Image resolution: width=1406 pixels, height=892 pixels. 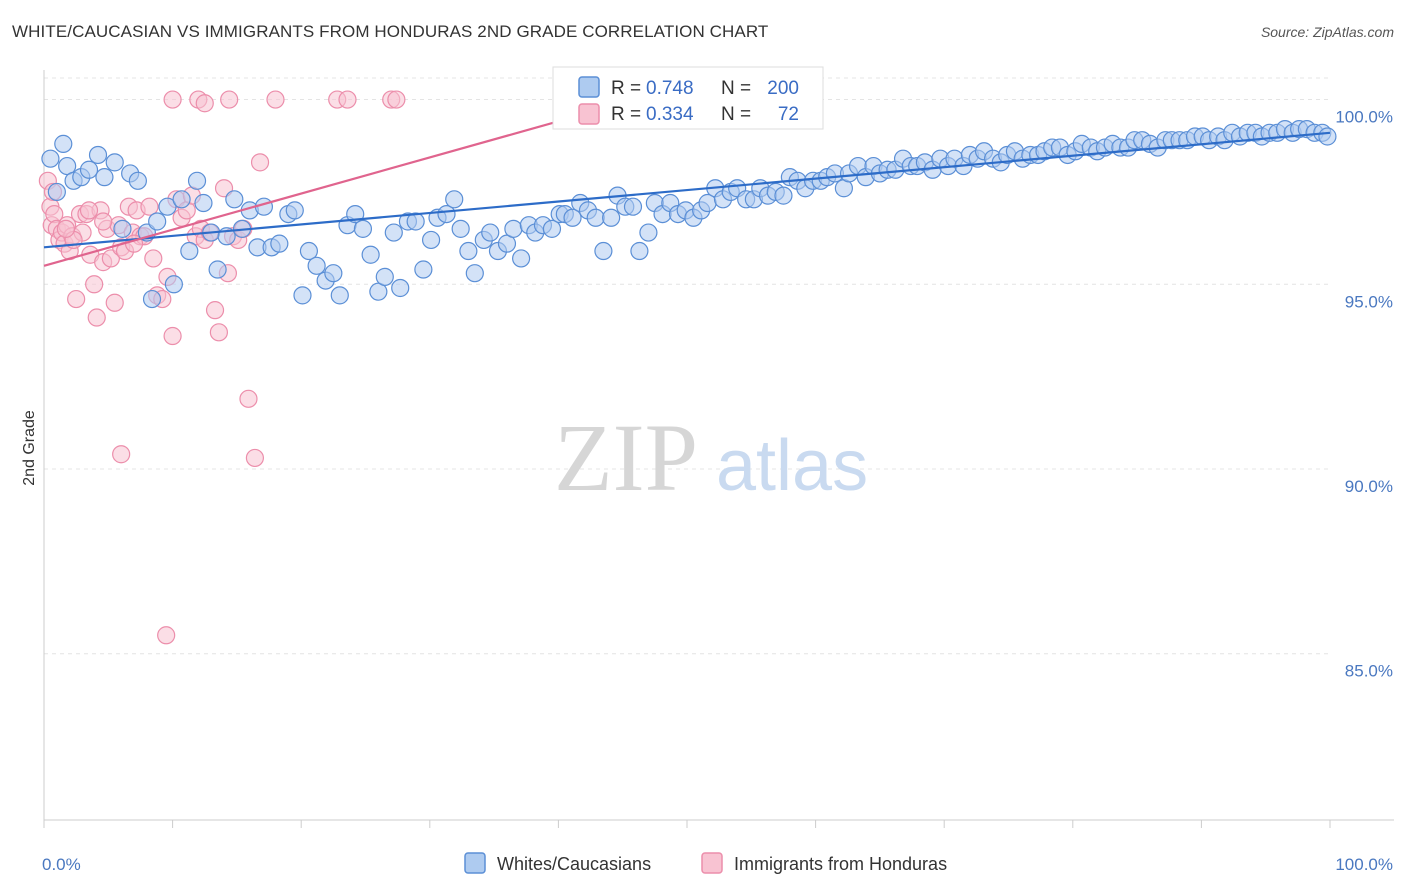 What do you see at coordinates (1369, 301) in the screenshot?
I see `y-tick-label: 95.0%` at bounding box center [1369, 301].